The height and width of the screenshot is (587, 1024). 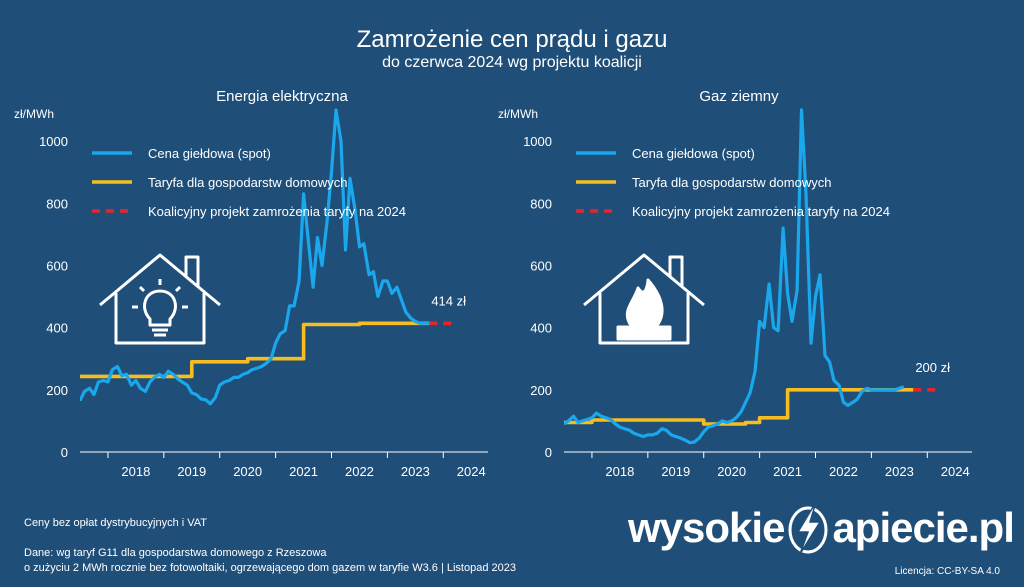 What do you see at coordinates (808, 528) in the screenshot?
I see `lightning-bolt-icon` at bounding box center [808, 528].